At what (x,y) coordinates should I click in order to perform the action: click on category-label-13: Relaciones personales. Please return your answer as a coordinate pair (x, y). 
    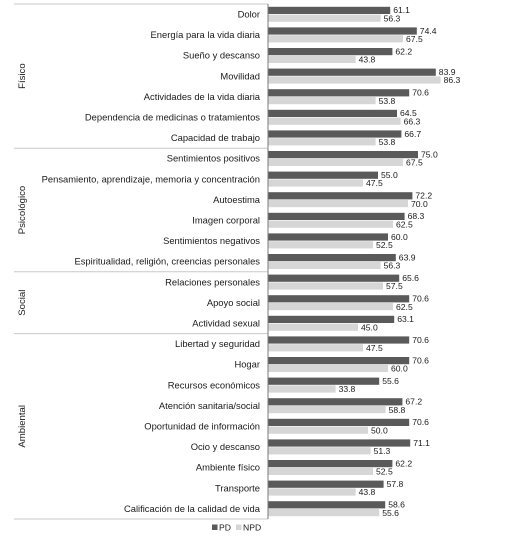
    Looking at the image, I should click on (212, 281).